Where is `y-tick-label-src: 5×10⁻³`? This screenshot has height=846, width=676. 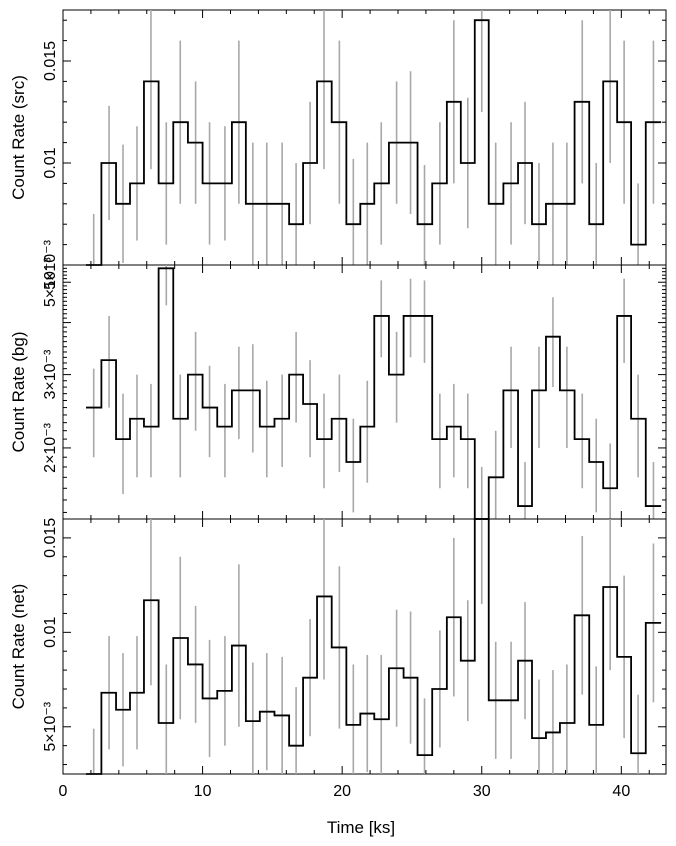
y-tick-label-src: 5×10⁻³ is located at coordinates (50, 264).